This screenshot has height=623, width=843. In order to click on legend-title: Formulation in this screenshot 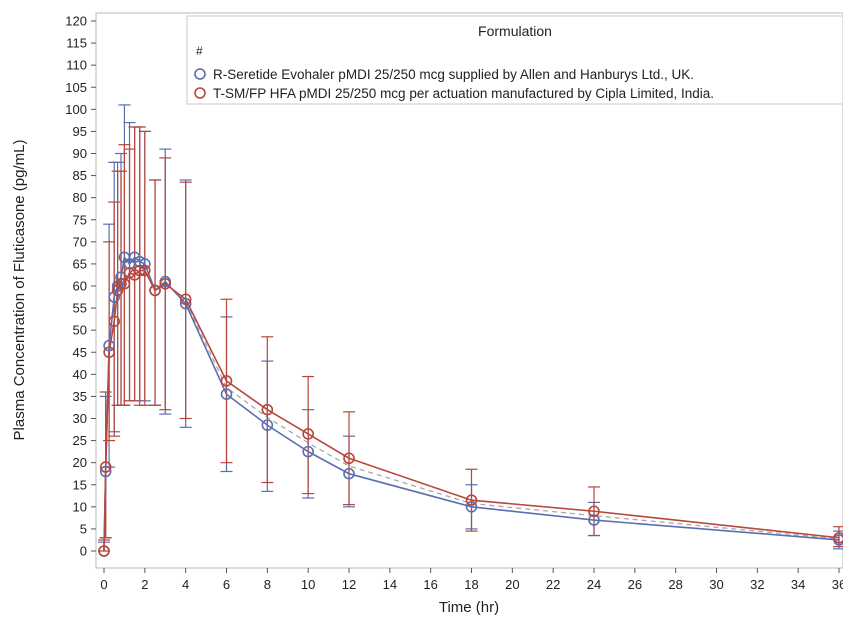, I will do `click(515, 31)`.